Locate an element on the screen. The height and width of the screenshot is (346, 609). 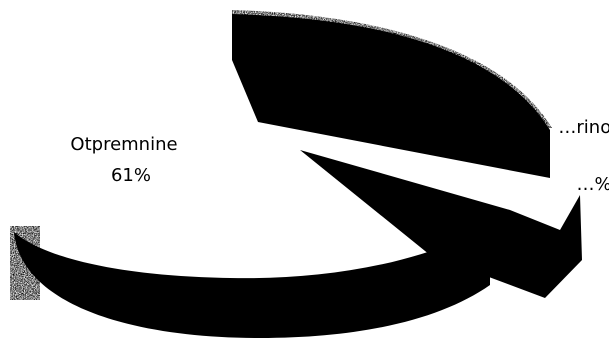
label-otpremnine: Otpremnine is located at coordinates (123, 144).